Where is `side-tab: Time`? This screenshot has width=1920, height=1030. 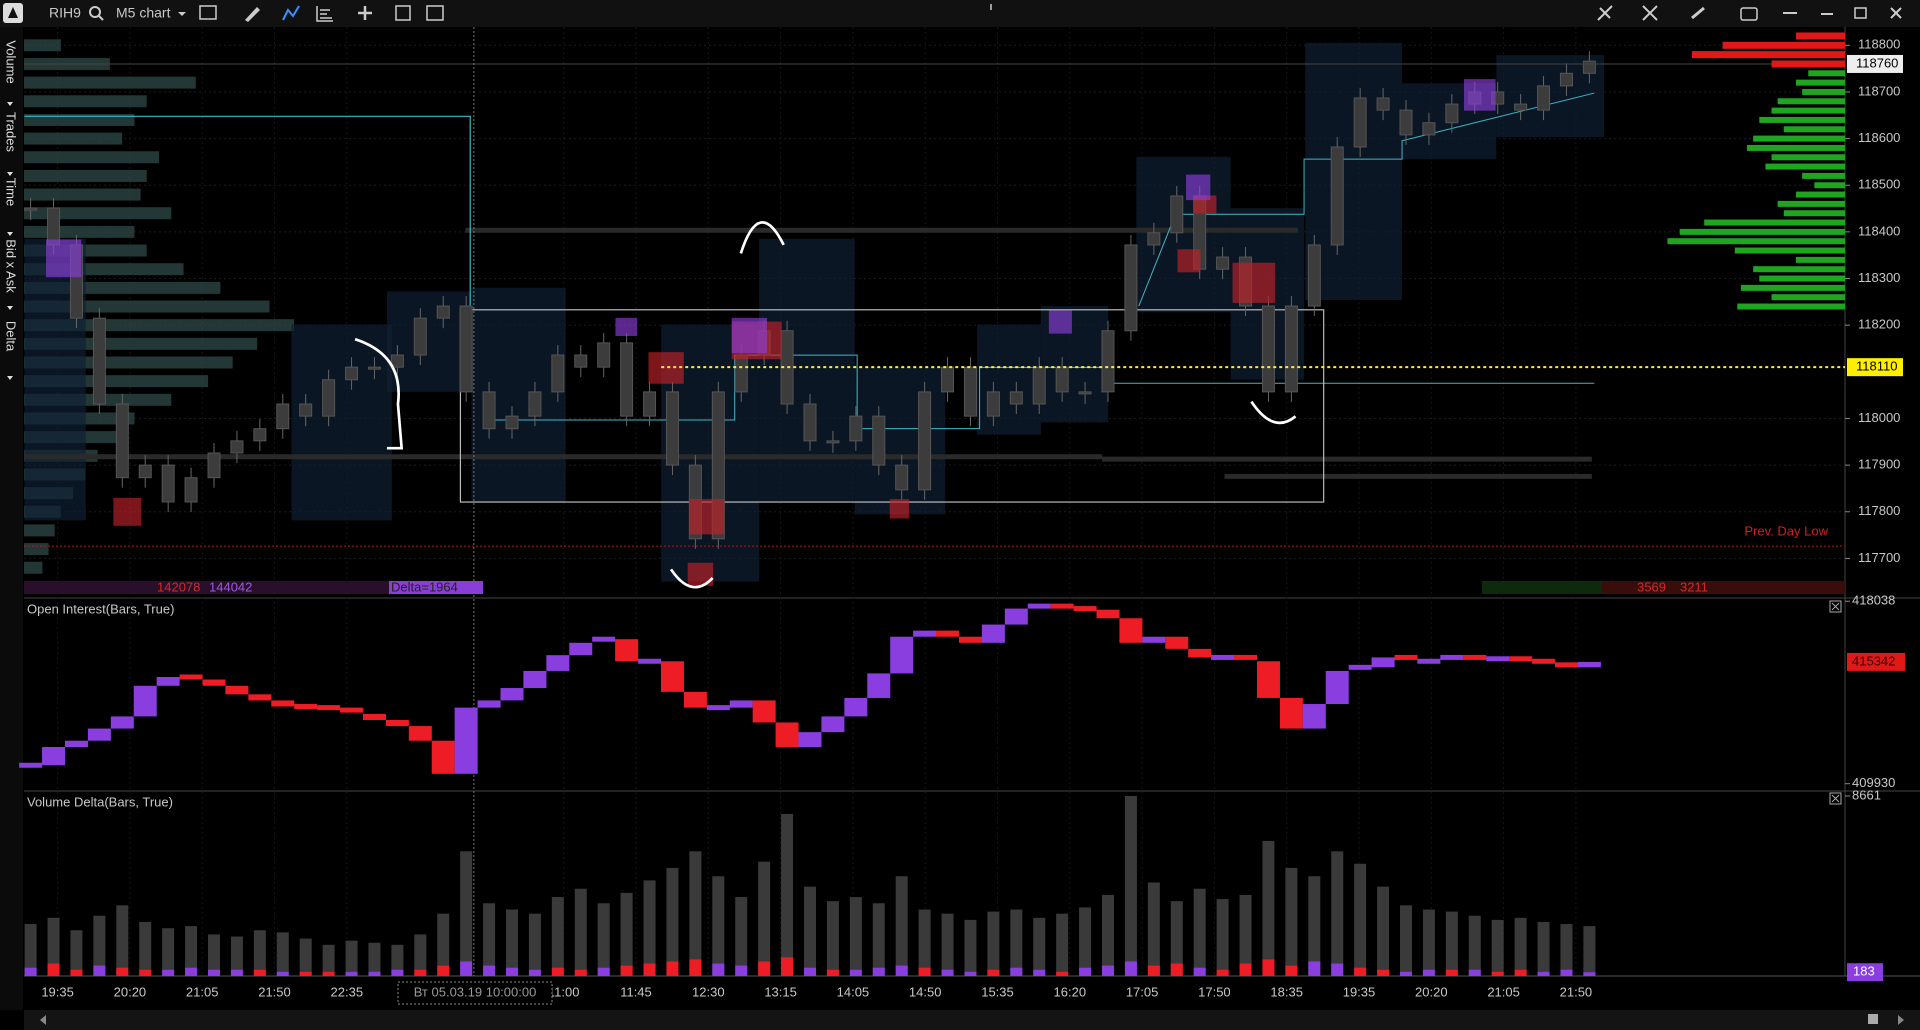 side-tab: Time is located at coordinates (11, 192).